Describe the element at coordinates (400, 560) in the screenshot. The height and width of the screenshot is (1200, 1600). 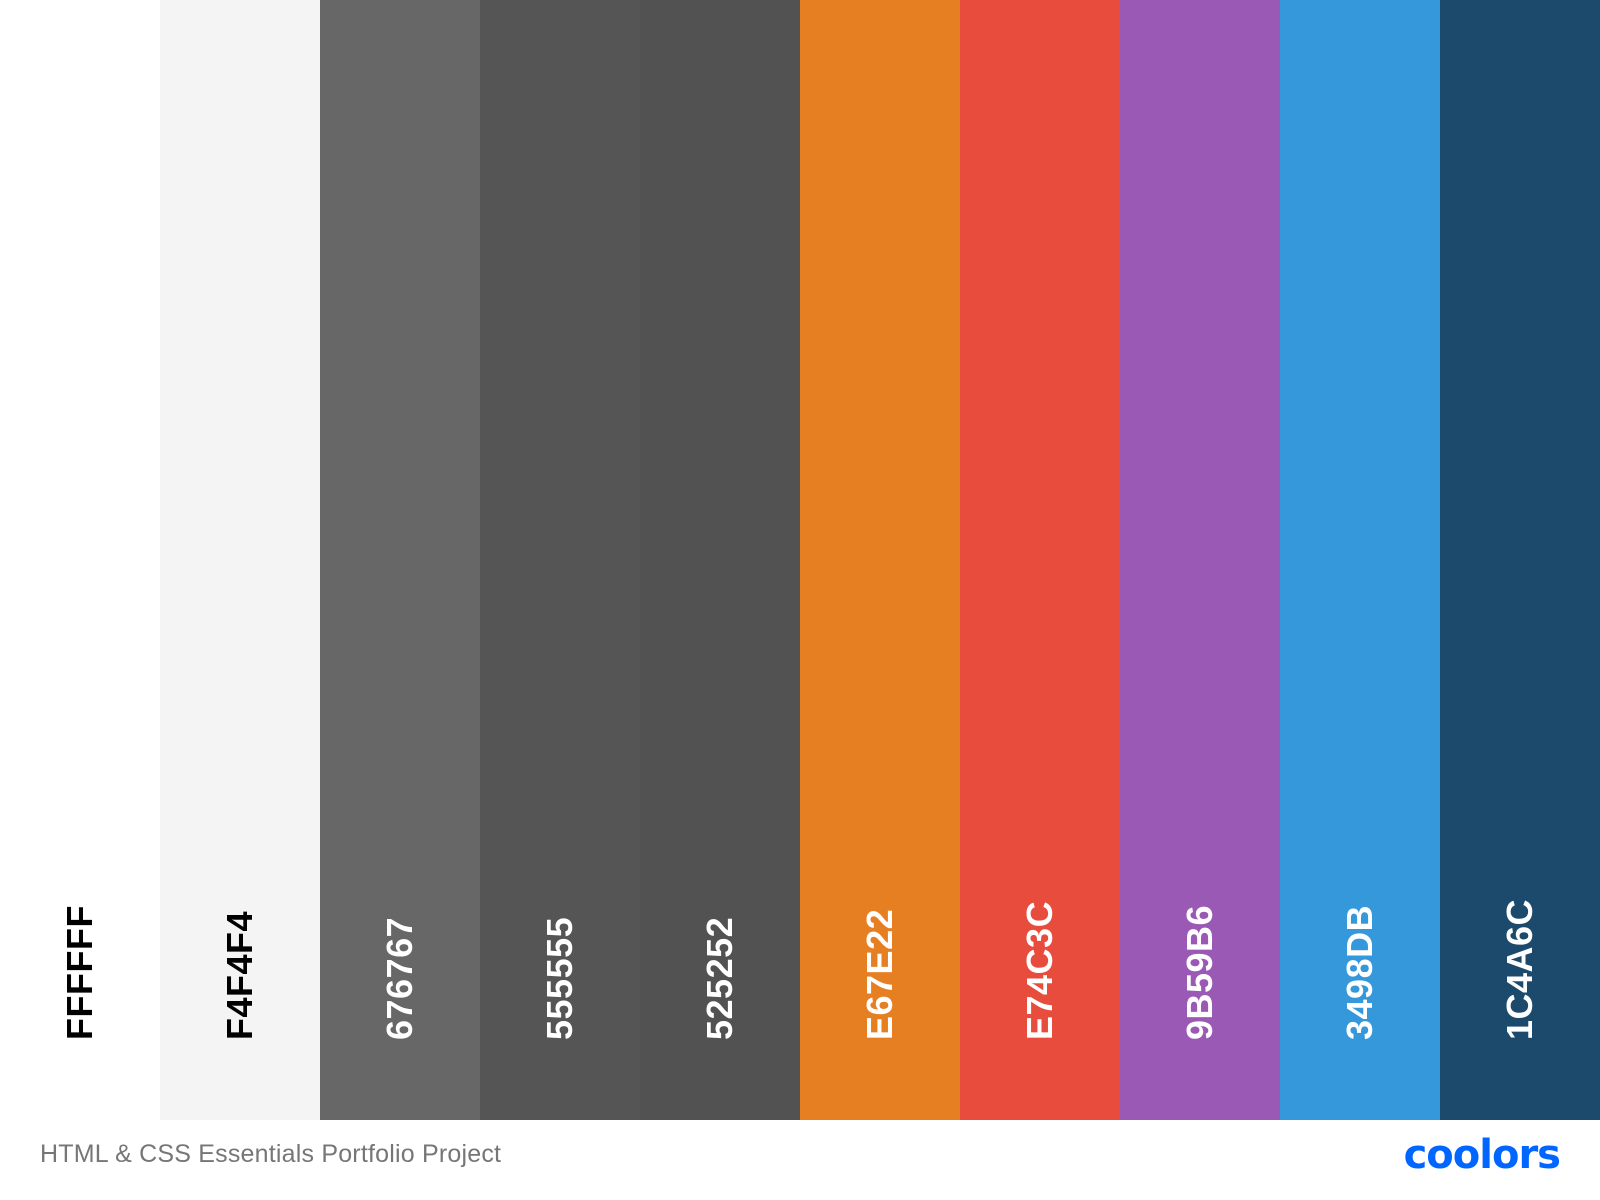
I see `color-swatch-3: 676767` at that location.